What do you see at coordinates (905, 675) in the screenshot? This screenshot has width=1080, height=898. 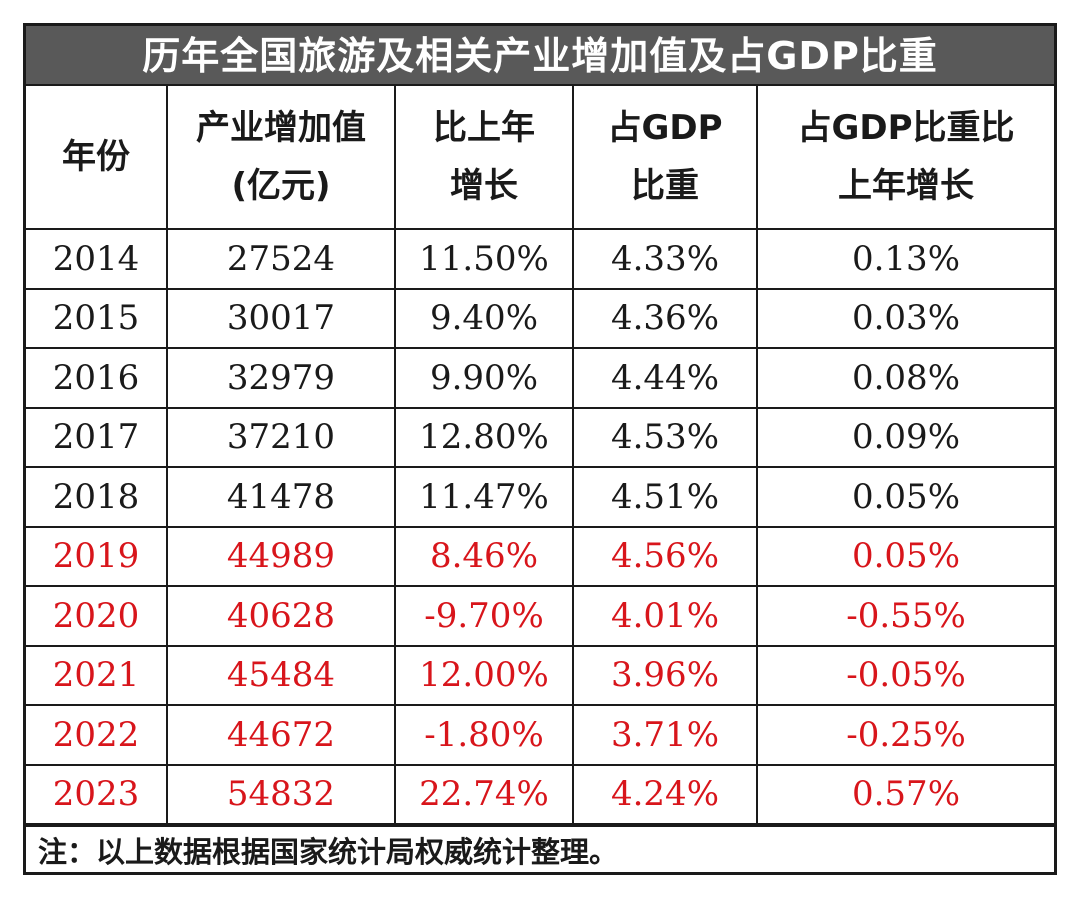 I see `cell-share-change: -0.05%` at bounding box center [905, 675].